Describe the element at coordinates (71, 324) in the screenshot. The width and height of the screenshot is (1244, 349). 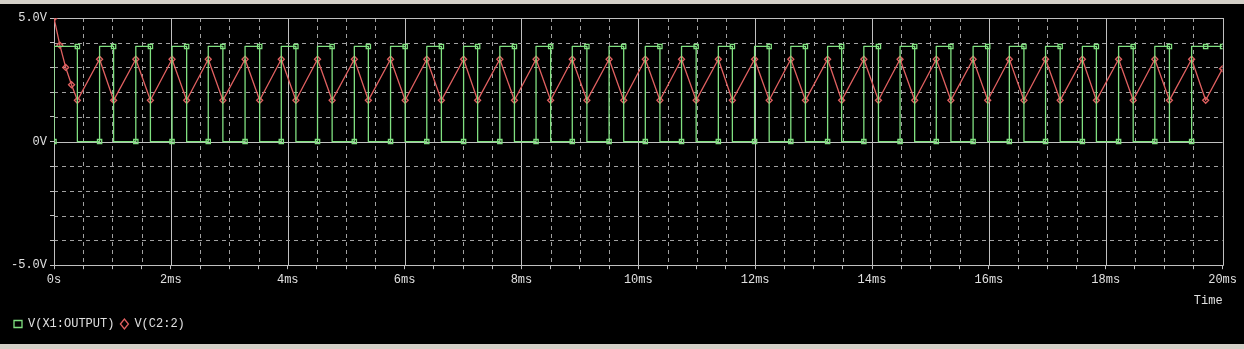
I see `legend-label: V(X1:OUTPUT)` at that location.